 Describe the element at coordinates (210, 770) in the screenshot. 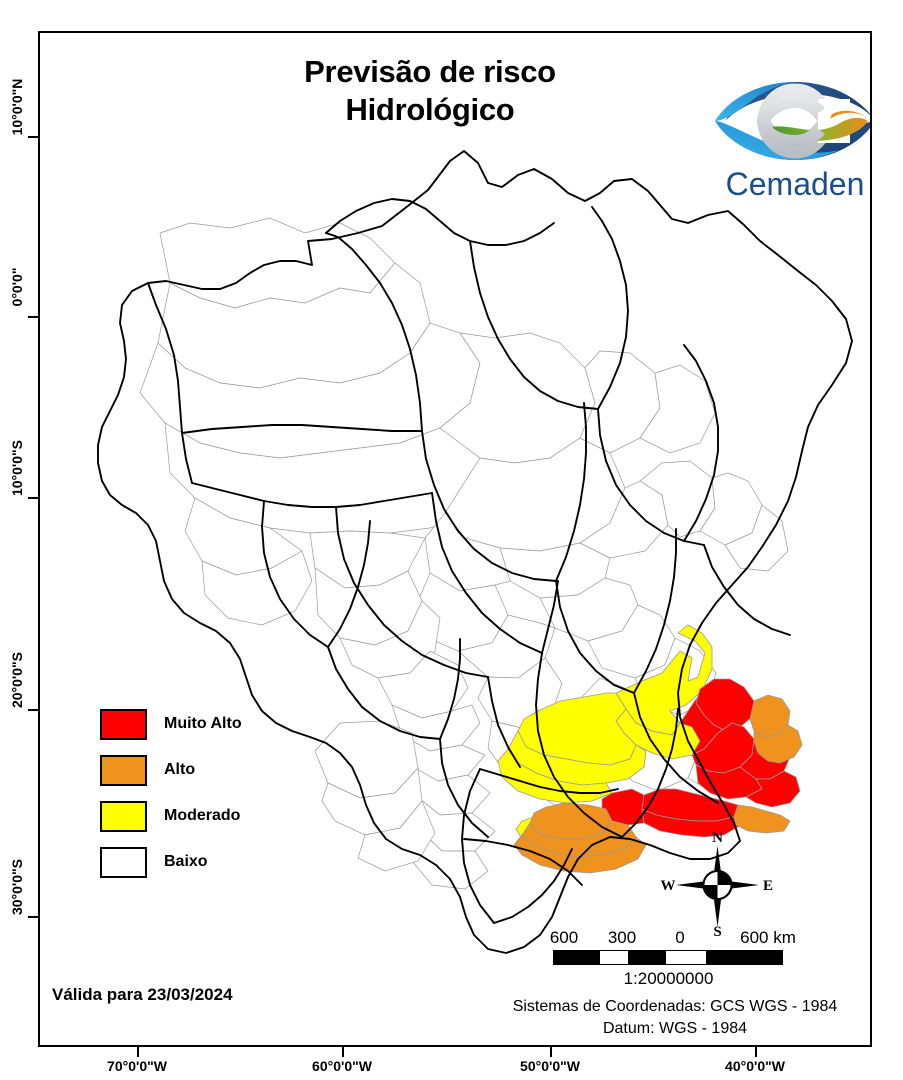

I see `legend-item: Alto` at that location.